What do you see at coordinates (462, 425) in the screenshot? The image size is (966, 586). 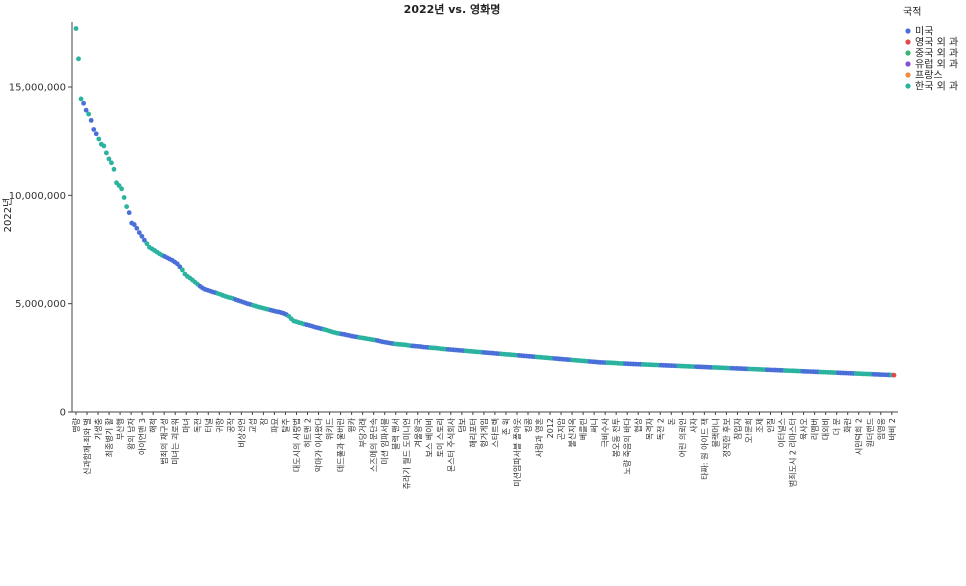 I see `x-tick-label: 덤보` at bounding box center [462, 425].